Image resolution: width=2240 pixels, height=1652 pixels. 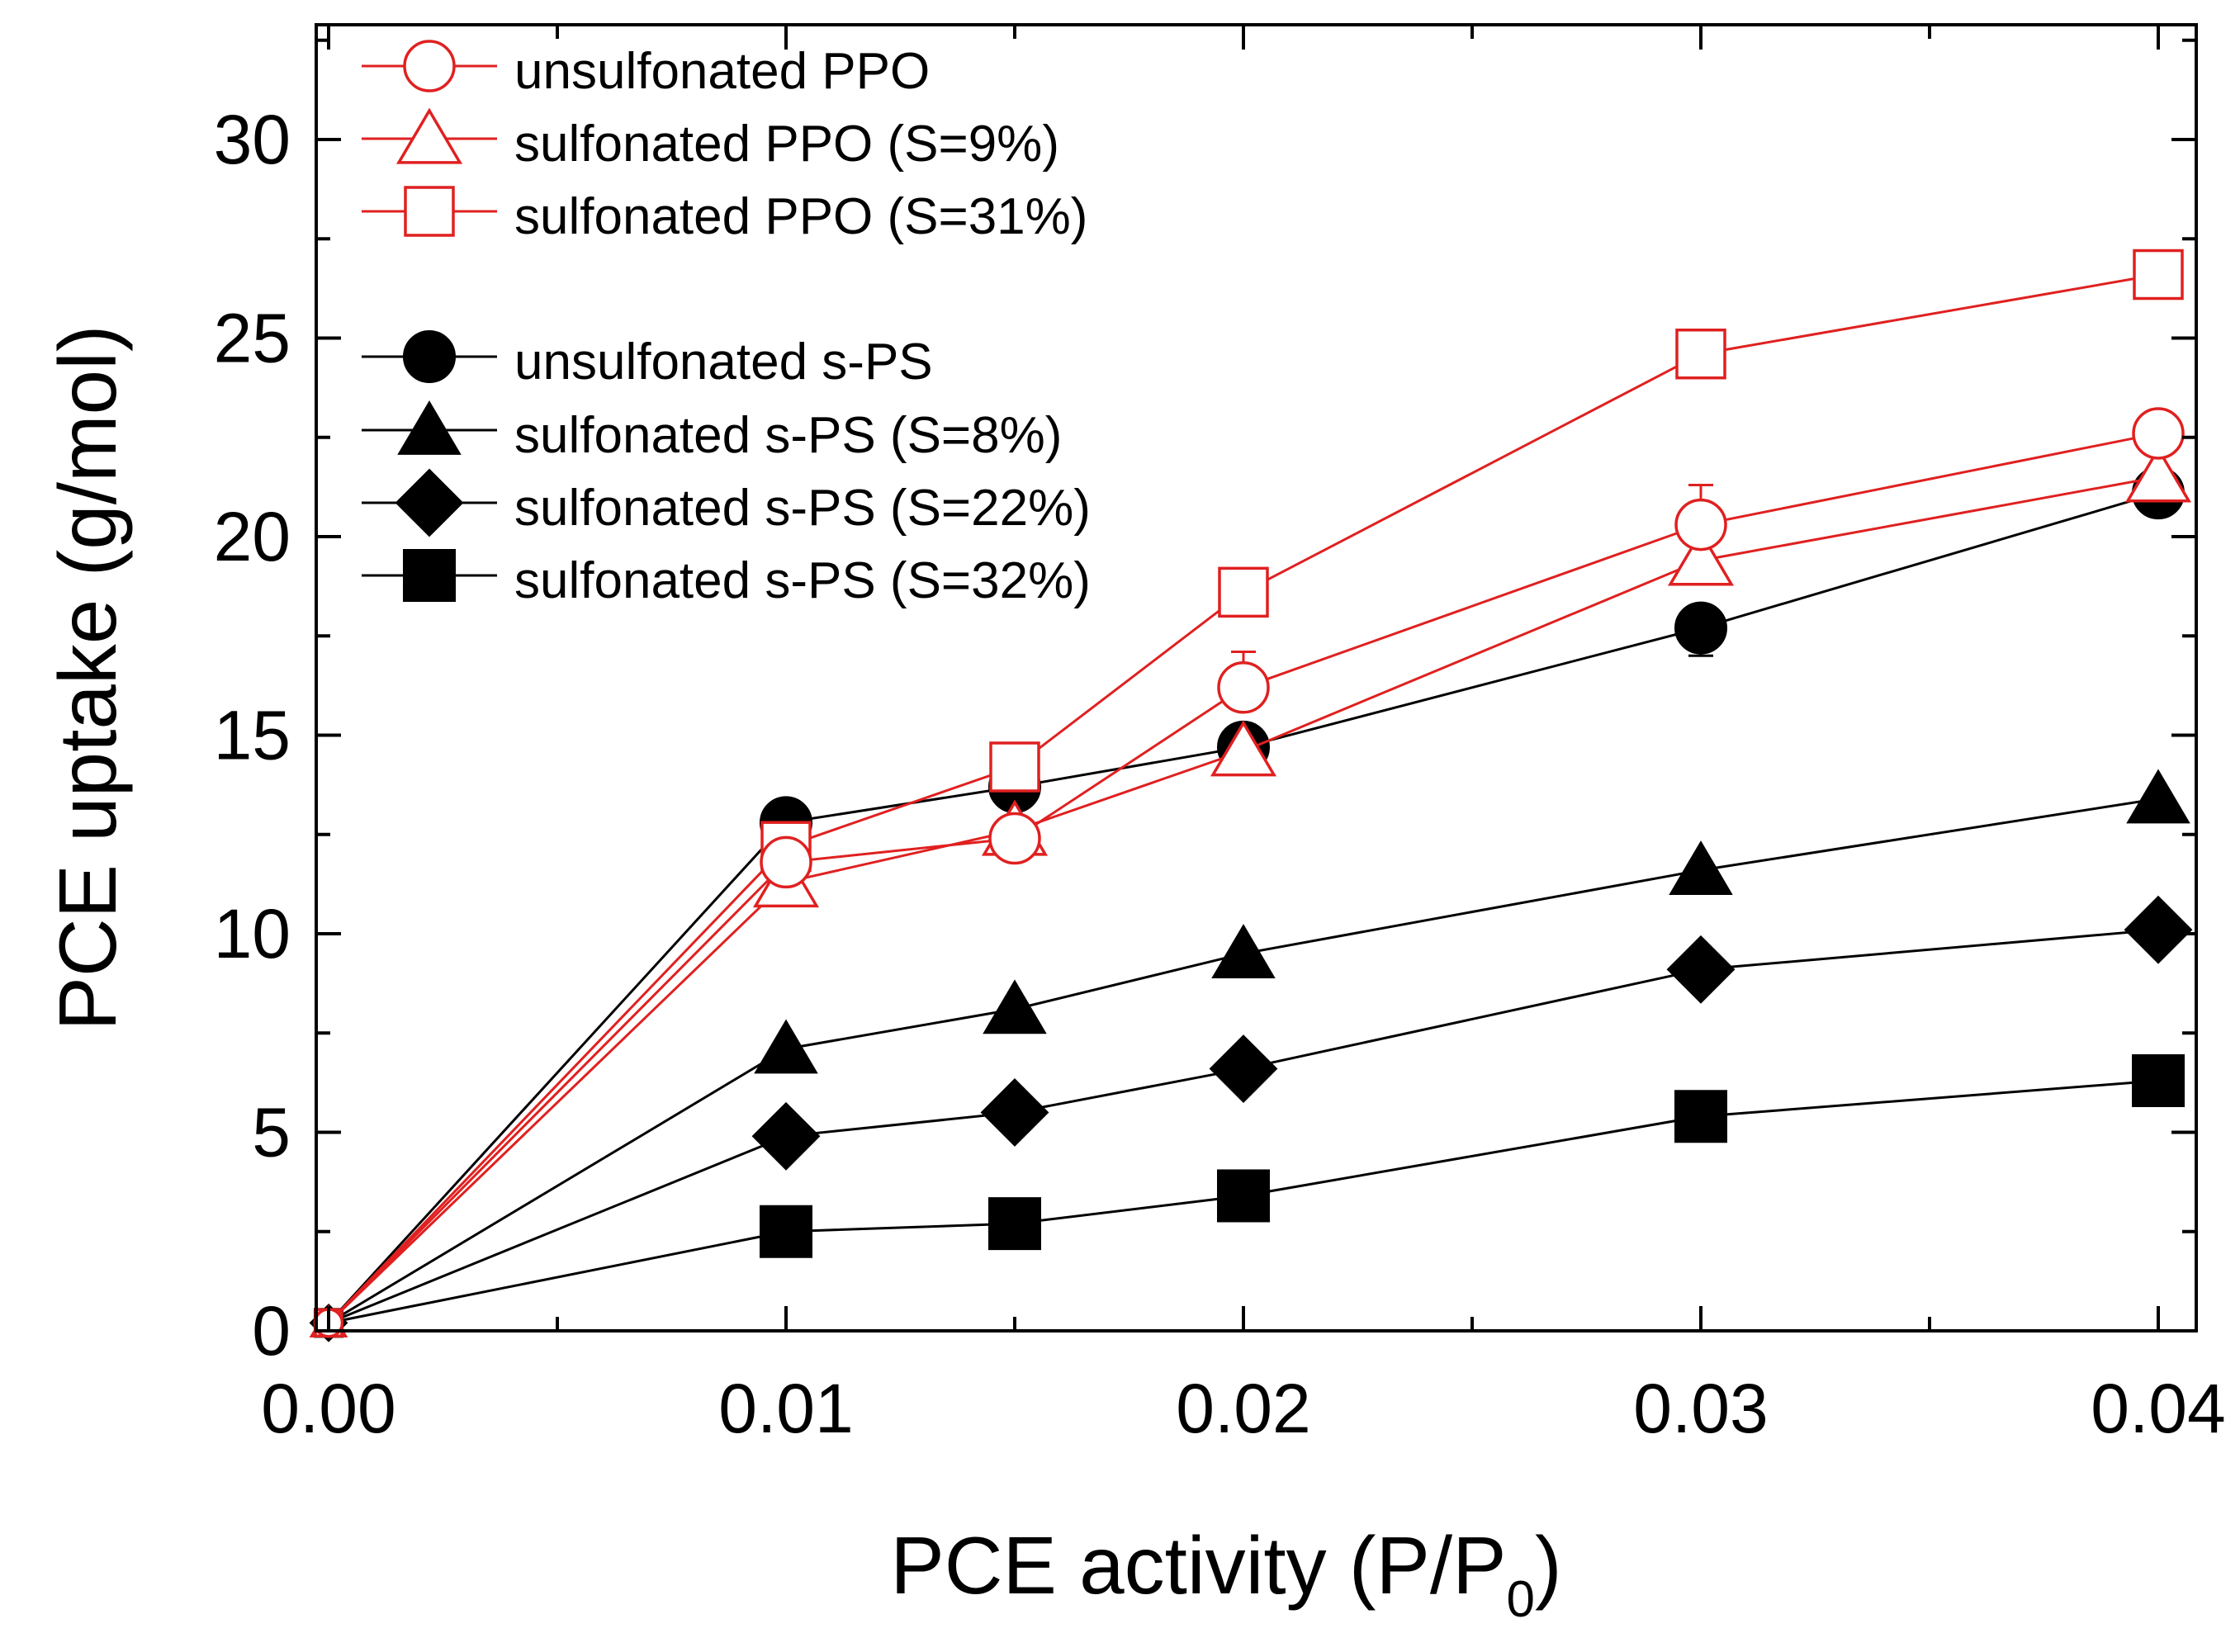 What do you see at coordinates (2158, 1408) in the screenshot?
I see `x-tick-label: 0.04` at bounding box center [2158, 1408].